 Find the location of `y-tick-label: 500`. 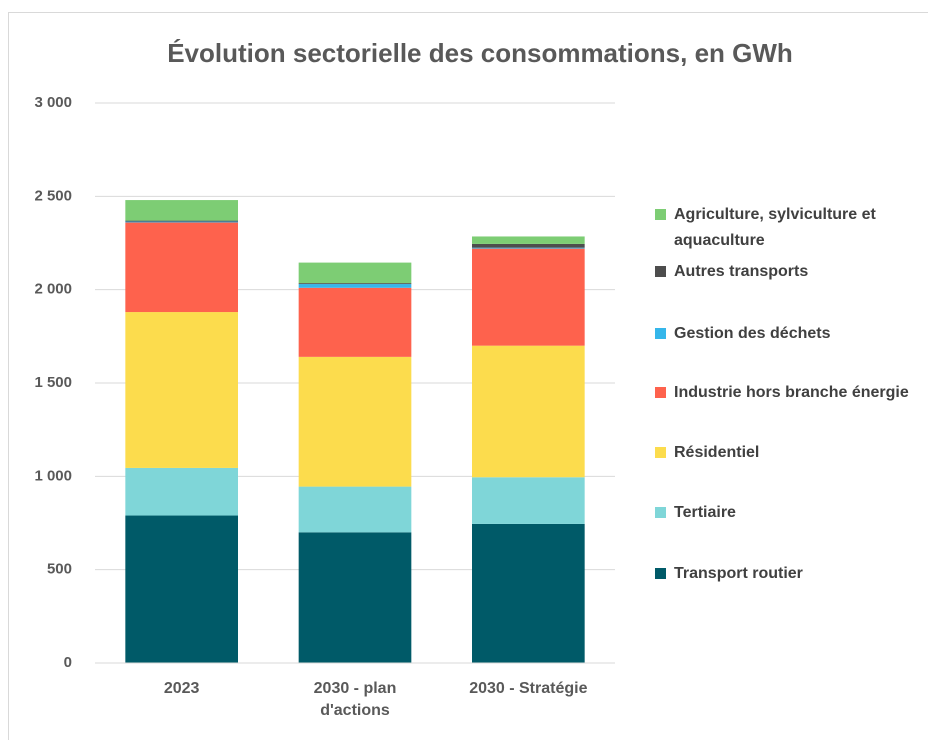

y-tick-label: 500 is located at coordinates (59, 569).